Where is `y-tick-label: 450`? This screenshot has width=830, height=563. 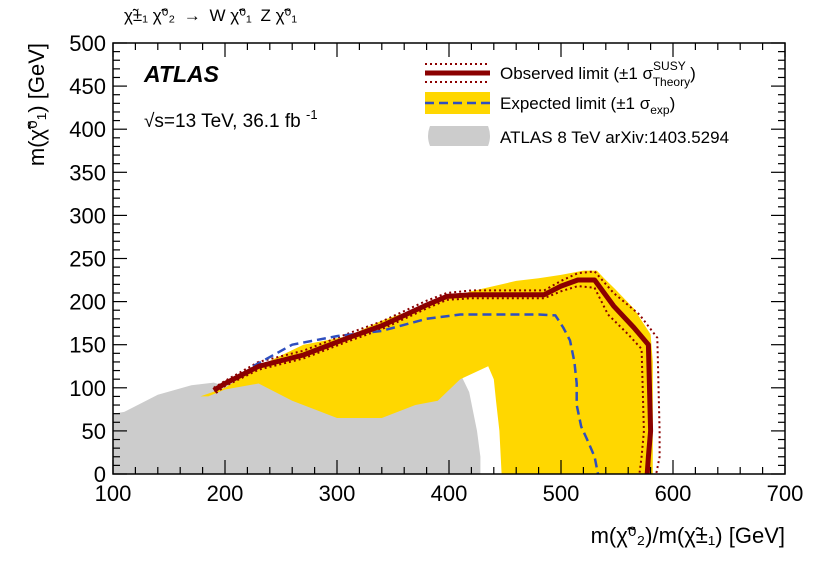 y-tick-label: 450 is located at coordinates (87, 86).